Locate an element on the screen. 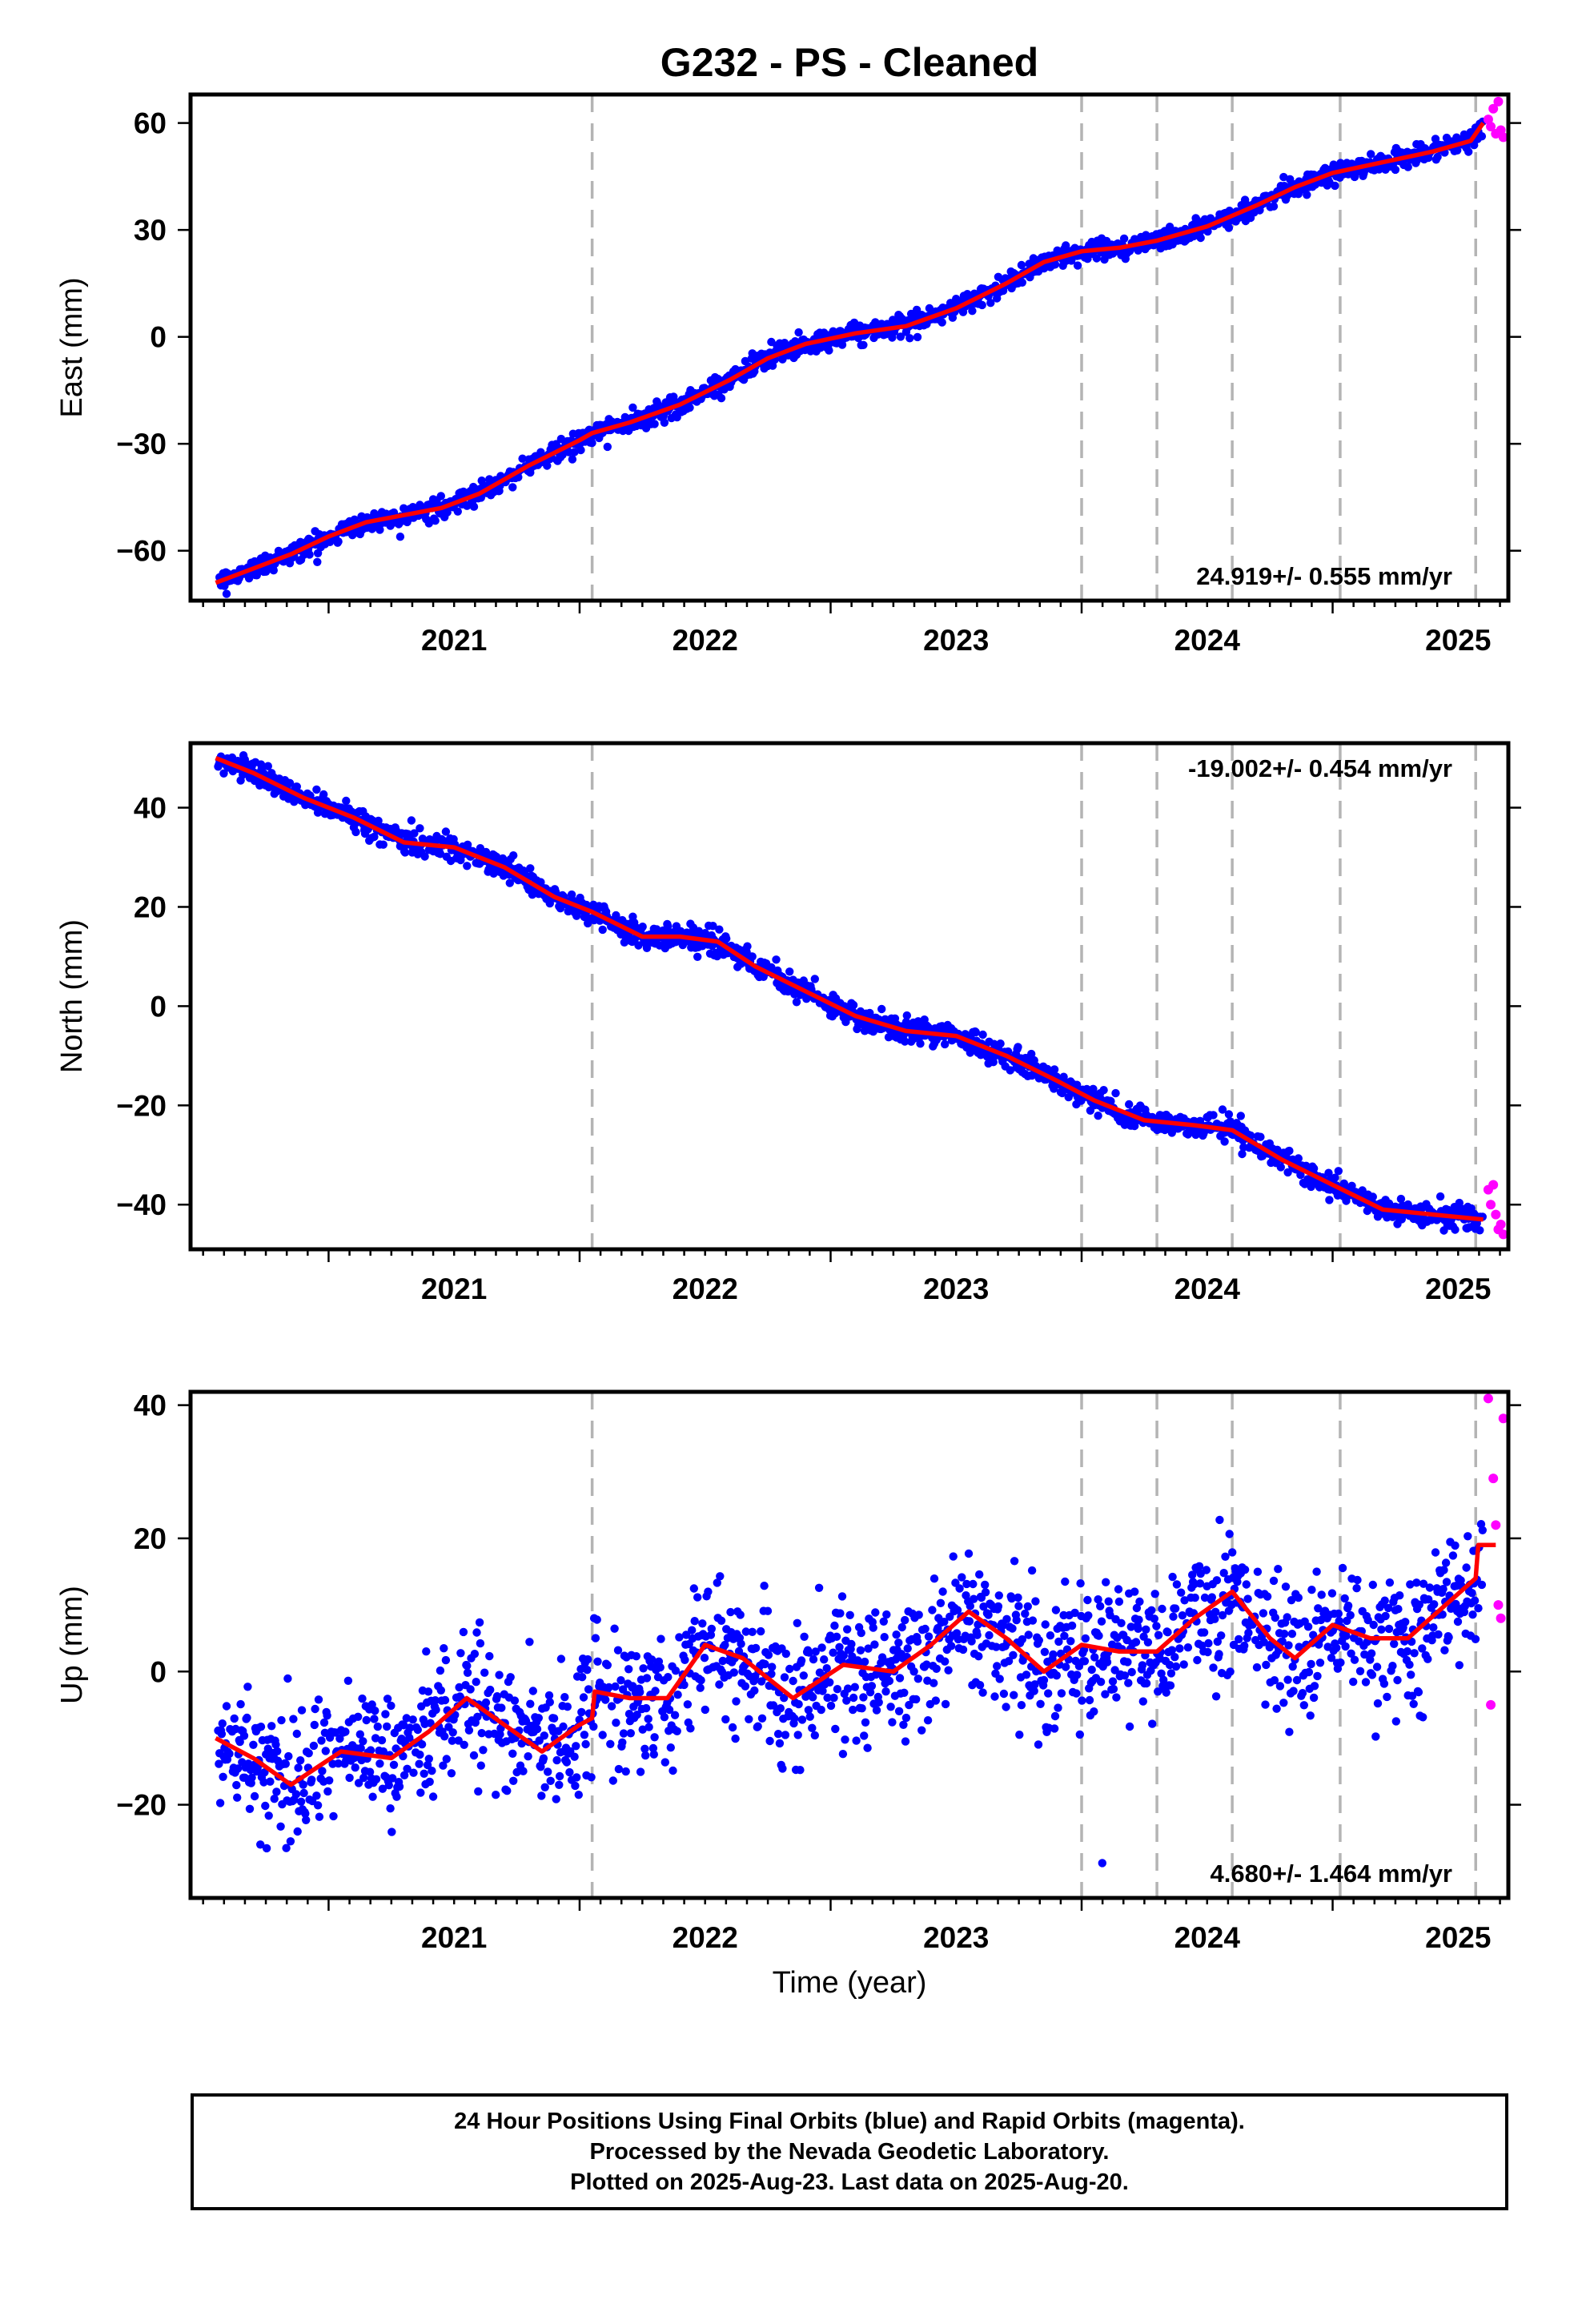 The height and width of the screenshot is (2324, 1582). east-x-tick-label-2: 2023 is located at coordinates (956, 640).